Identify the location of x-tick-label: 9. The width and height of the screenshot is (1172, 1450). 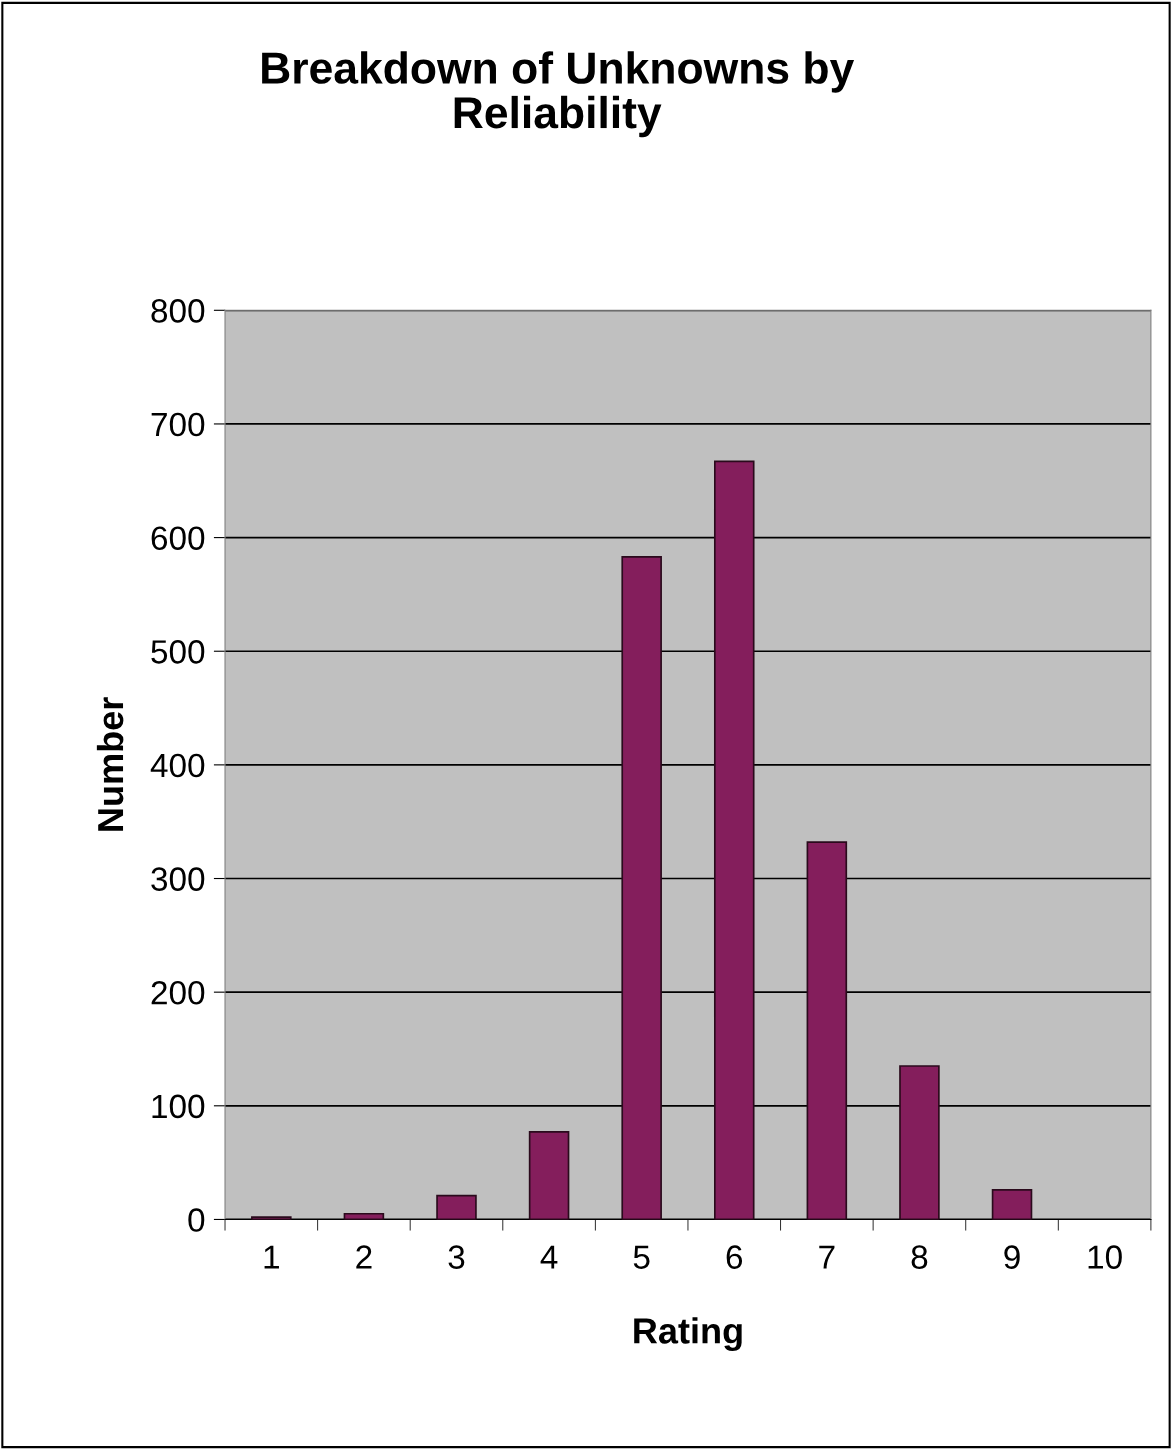
(1012, 1257).